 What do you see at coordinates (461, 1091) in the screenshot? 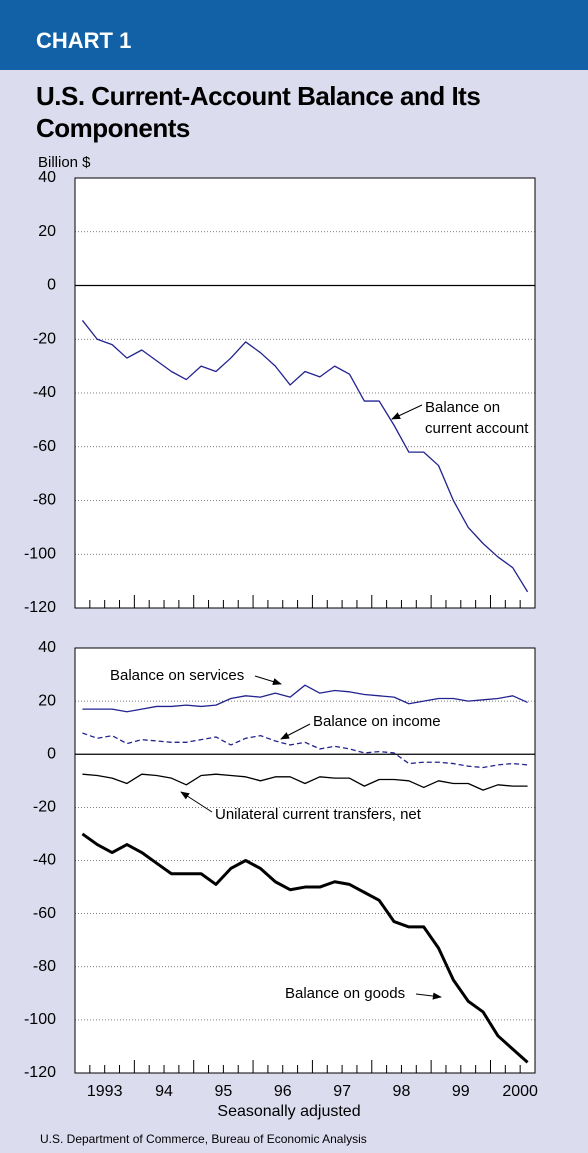
I see `x-tick-label: 99` at bounding box center [461, 1091].